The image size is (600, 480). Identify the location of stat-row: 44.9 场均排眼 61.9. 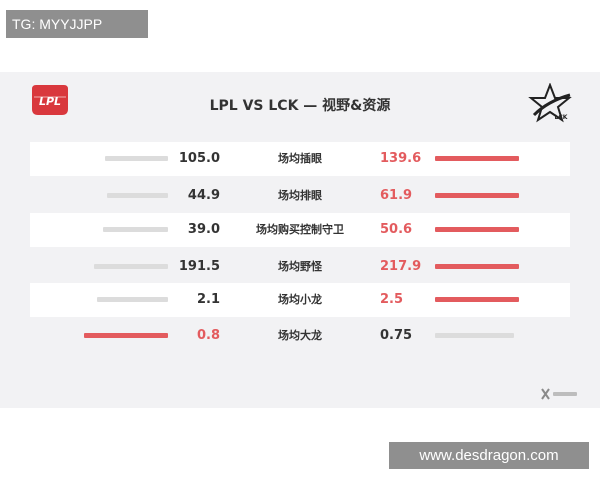
(300, 196).